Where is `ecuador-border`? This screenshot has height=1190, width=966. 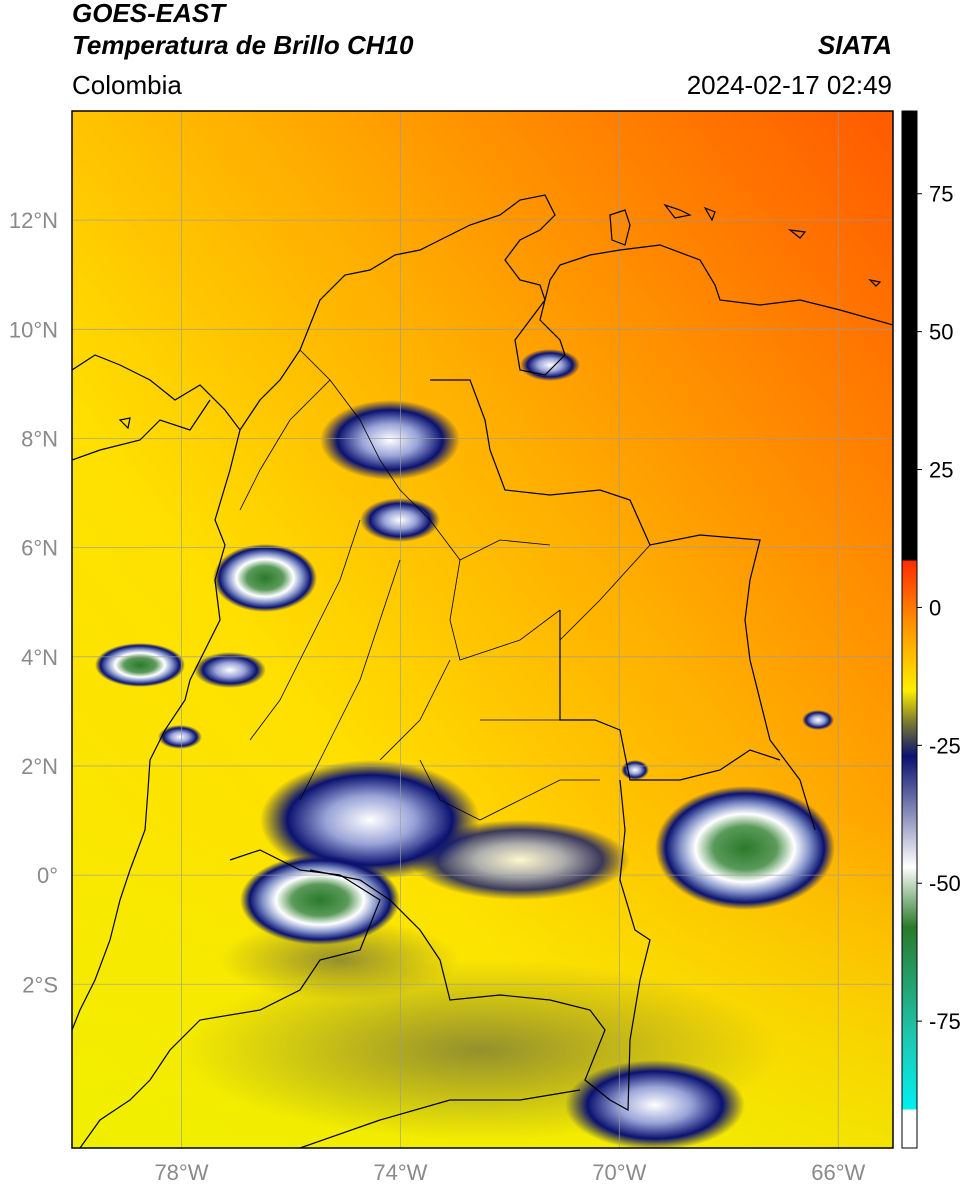
ecuador-border is located at coordinates (265, 965).